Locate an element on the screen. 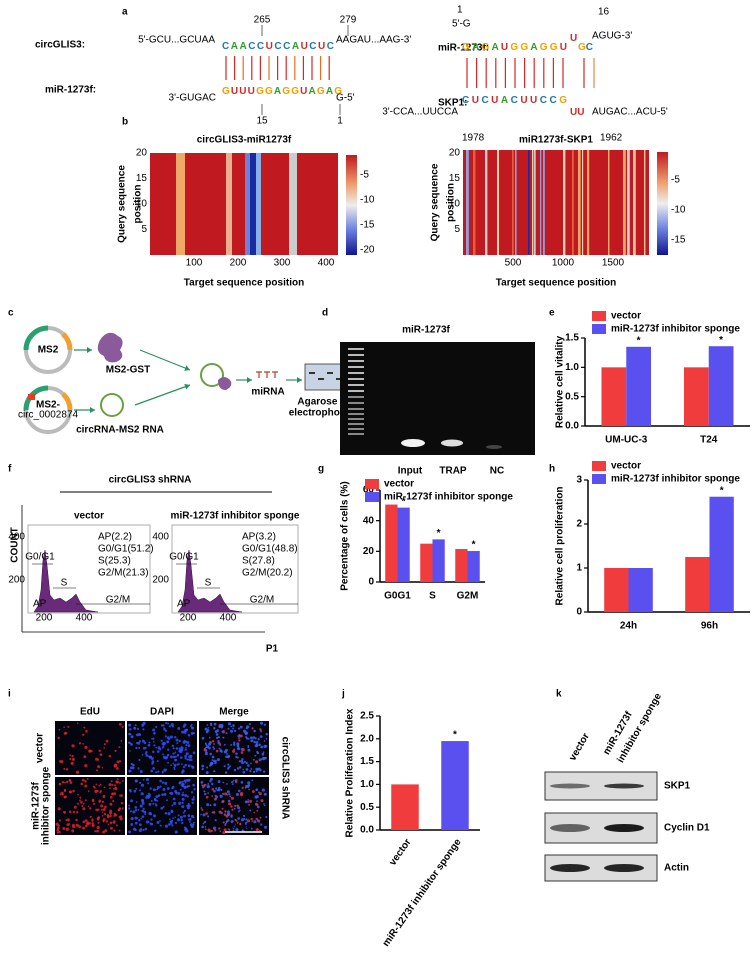  gate-label: G2/M is located at coordinates (118, 600).